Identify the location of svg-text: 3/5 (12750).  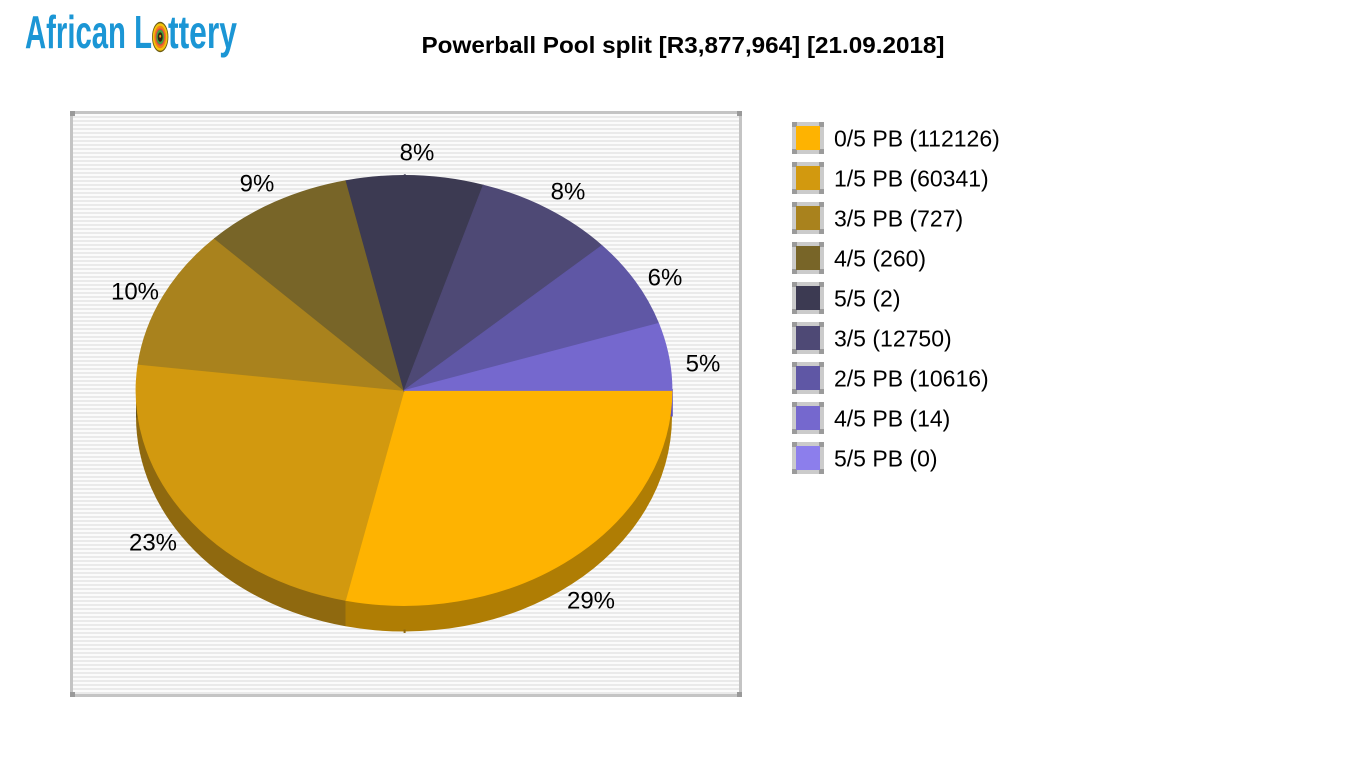
(893, 339).